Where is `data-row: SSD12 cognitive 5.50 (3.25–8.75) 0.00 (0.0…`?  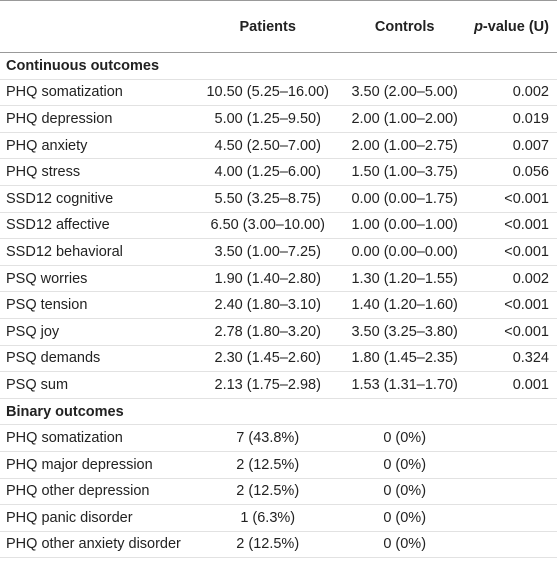 data-row: SSD12 cognitive 5.50 (3.25–8.75) 0.00 (0.0… is located at coordinates (278, 199).